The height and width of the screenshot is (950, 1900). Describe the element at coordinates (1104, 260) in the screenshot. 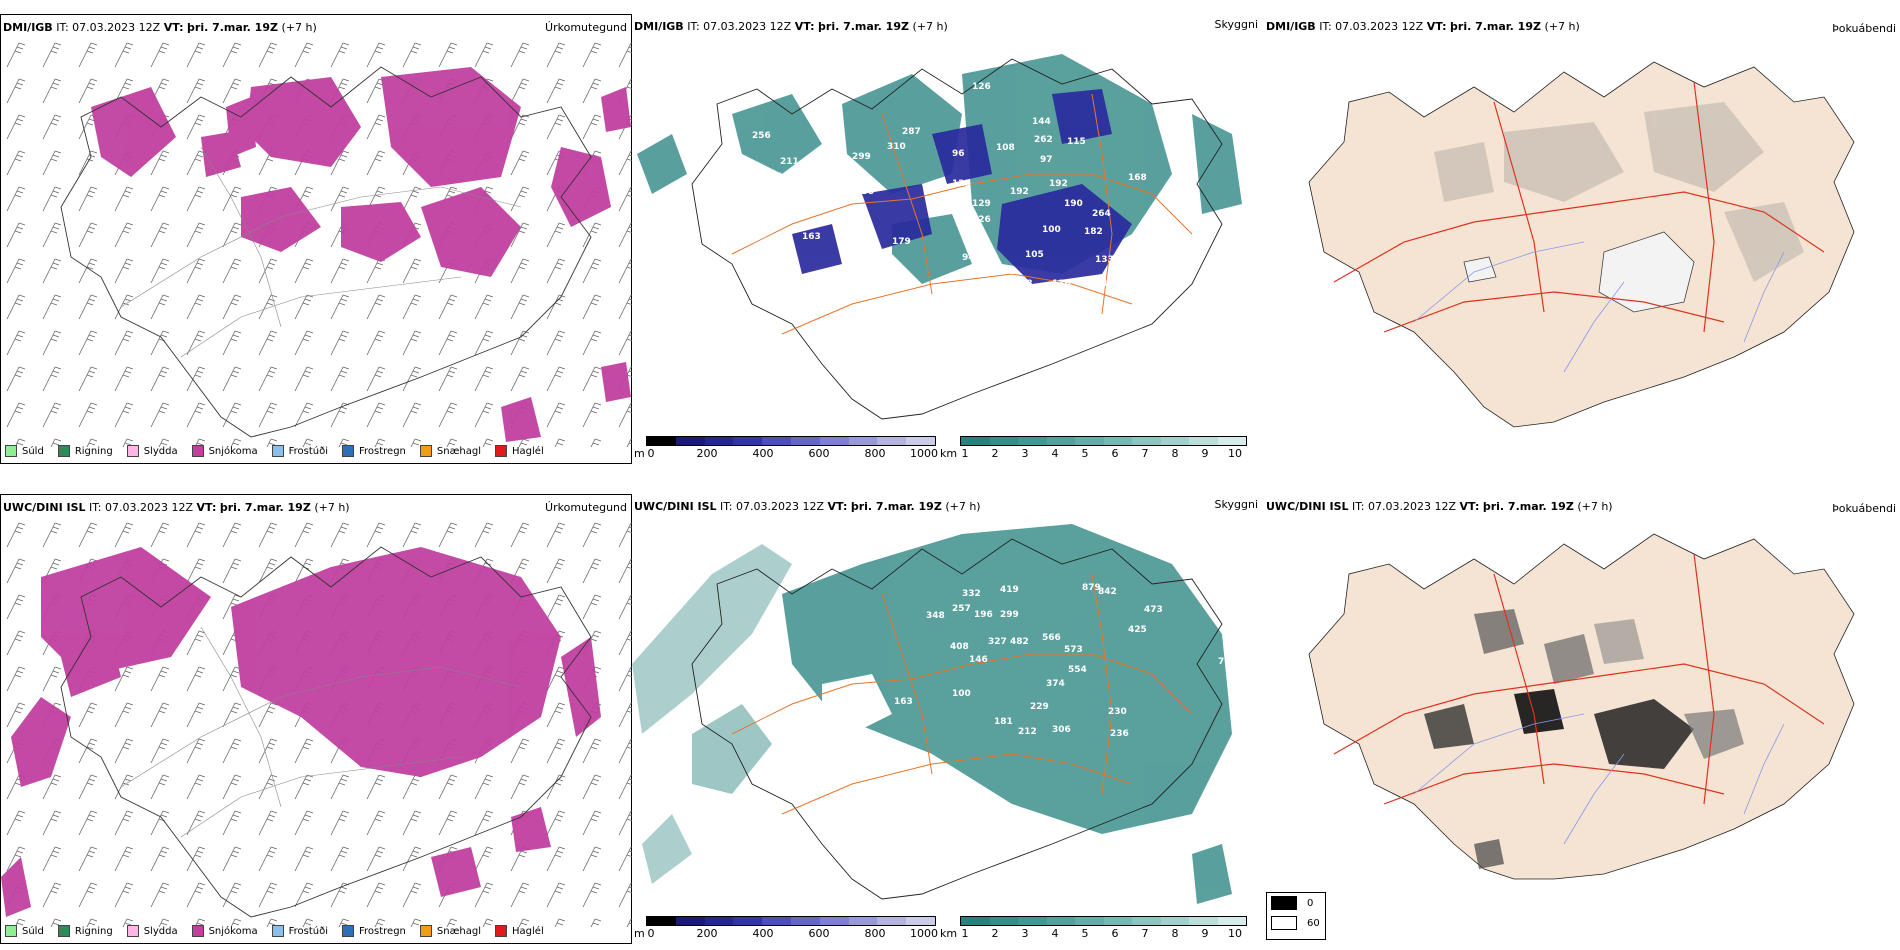

I see `visibility-label: 133` at that location.